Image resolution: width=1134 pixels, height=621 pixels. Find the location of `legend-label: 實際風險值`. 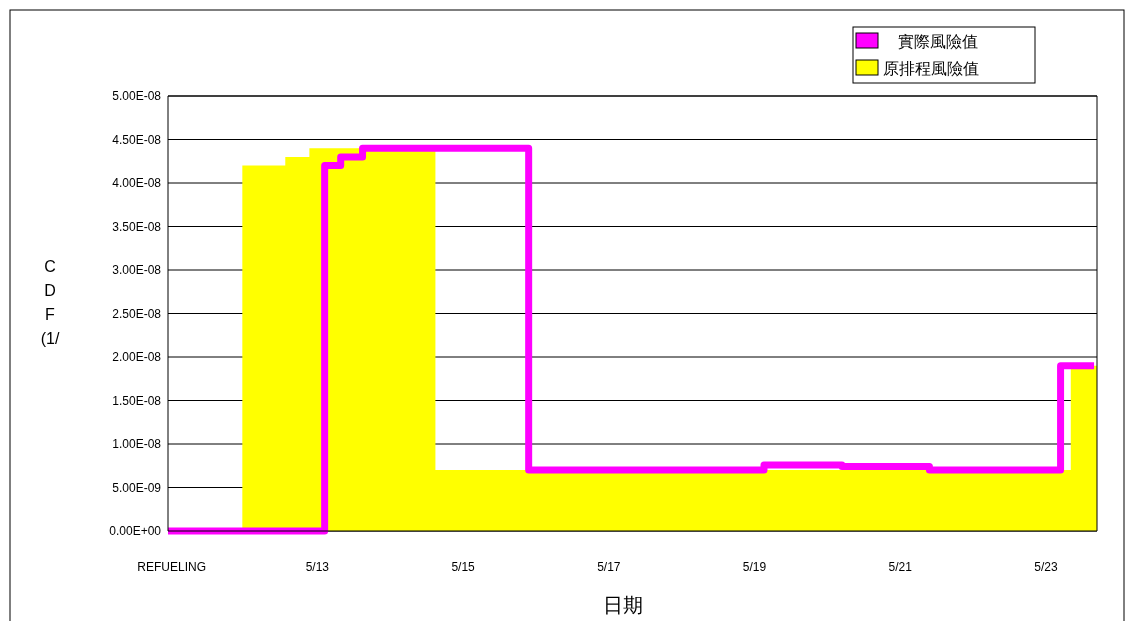

legend-label: 實際風險值 is located at coordinates (938, 41).